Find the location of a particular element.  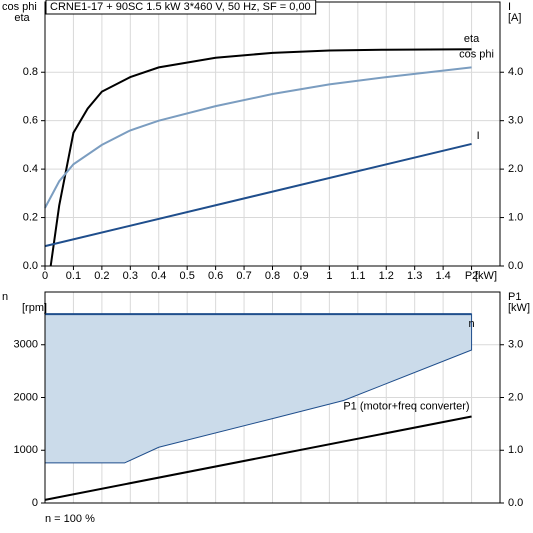

note: n = 100 % is located at coordinates (70, 519).